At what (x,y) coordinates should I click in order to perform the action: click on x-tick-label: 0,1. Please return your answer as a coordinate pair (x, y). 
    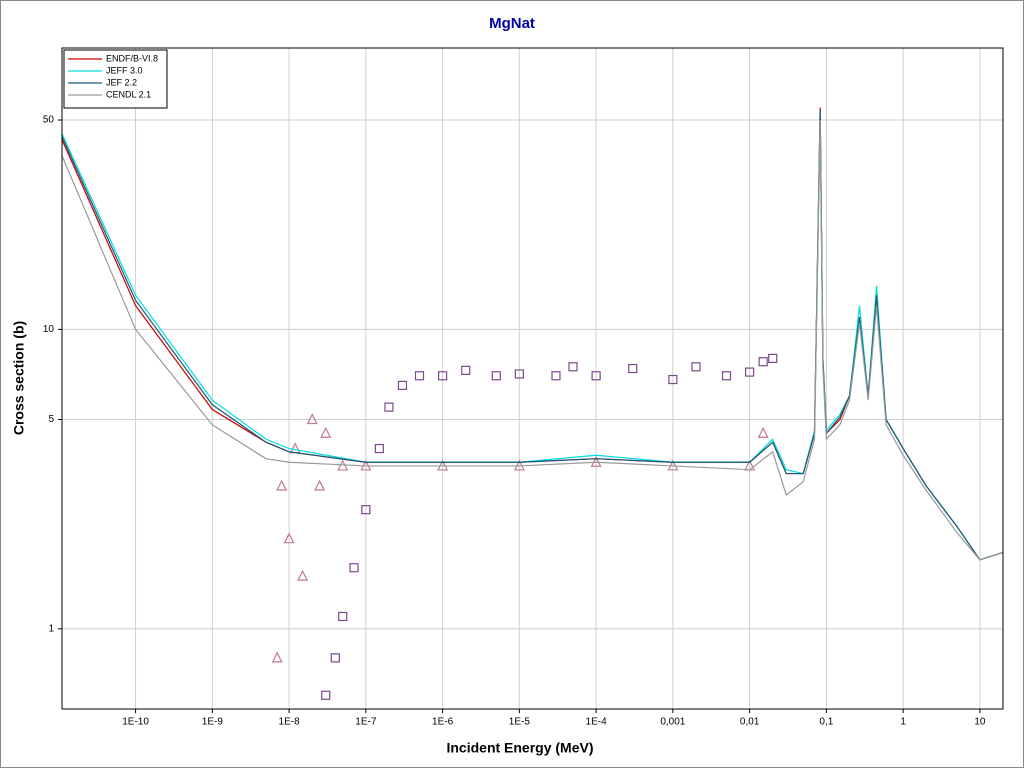
    Looking at the image, I should click on (826, 722).